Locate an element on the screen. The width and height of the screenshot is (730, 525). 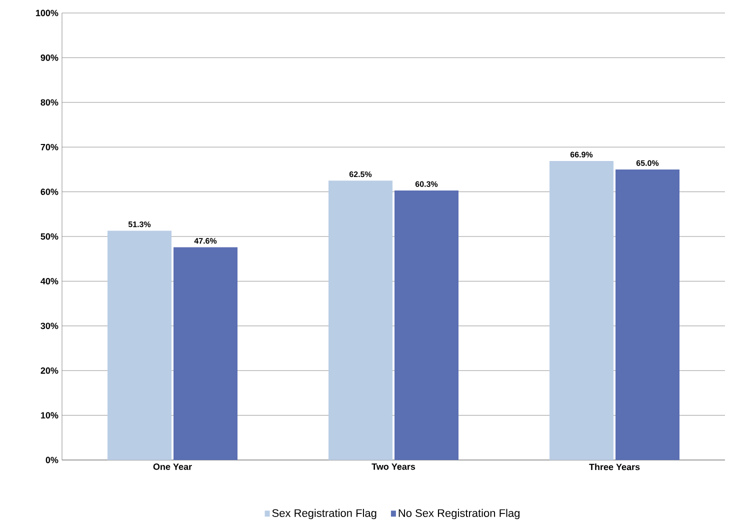
x-tick-label: Three Years is located at coordinates (614, 467).